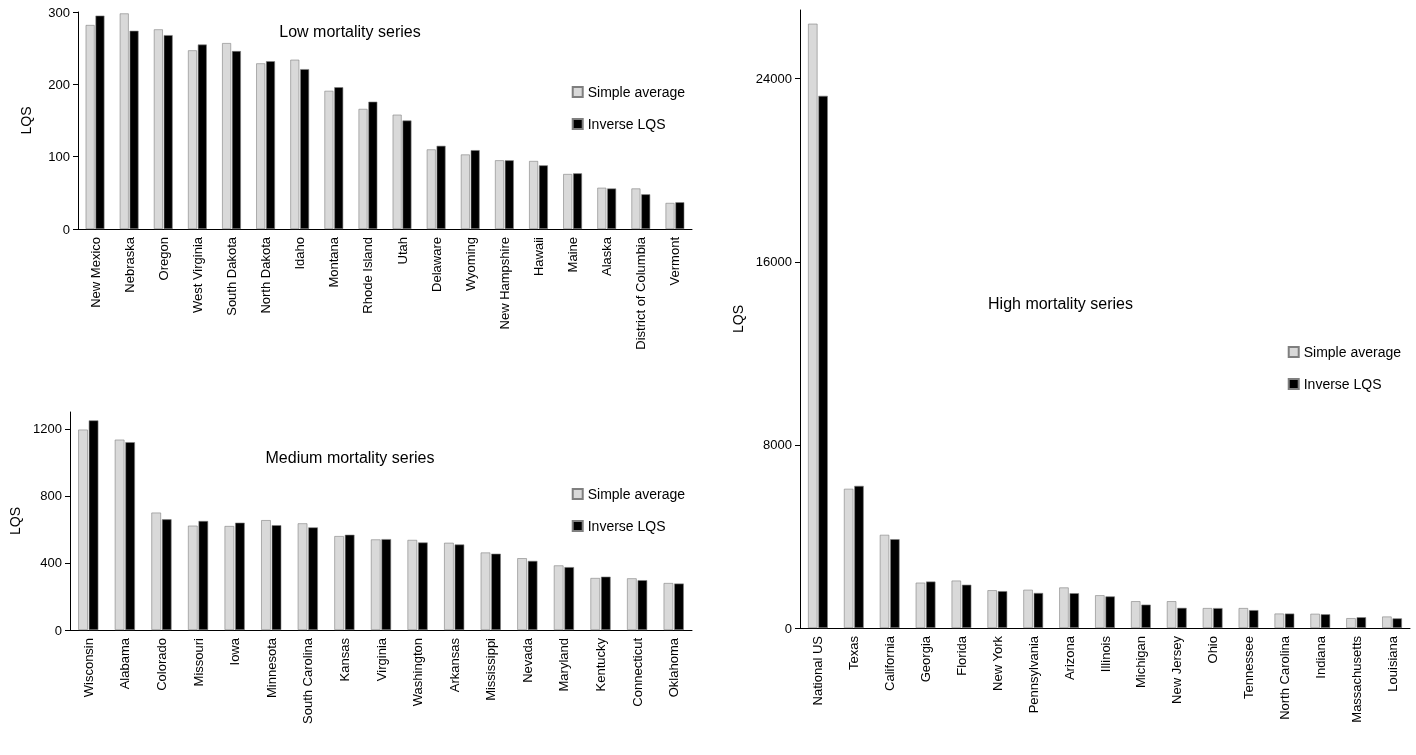 The image size is (1416, 755). What do you see at coordinates (1060, 303) in the screenshot?
I see `text: High mortality series` at bounding box center [1060, 303].